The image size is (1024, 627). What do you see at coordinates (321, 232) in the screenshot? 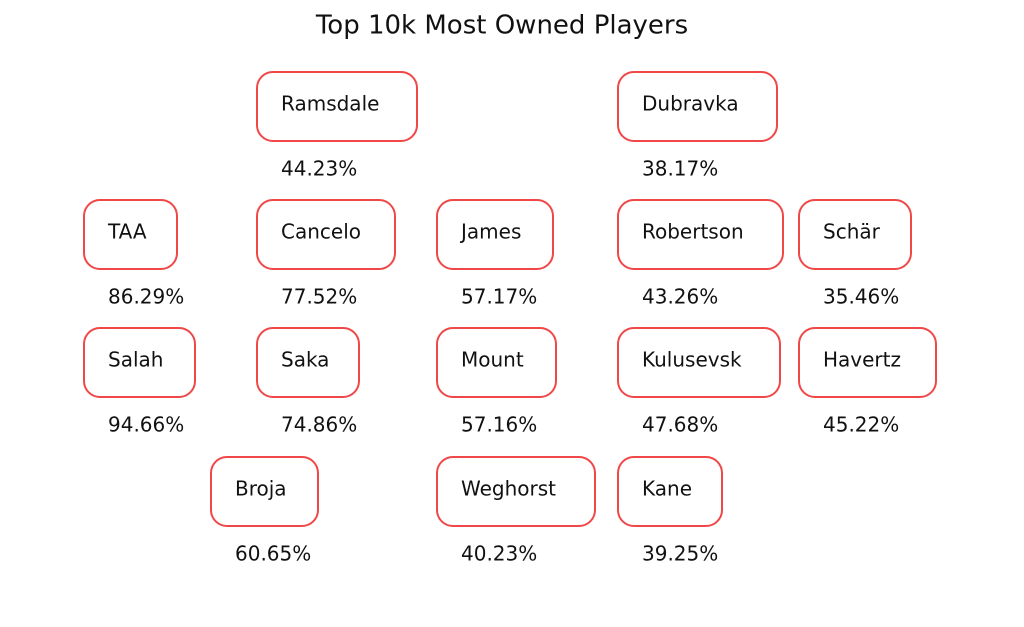
I see `player-name: Cancelo` at bounding box center [321, 232].